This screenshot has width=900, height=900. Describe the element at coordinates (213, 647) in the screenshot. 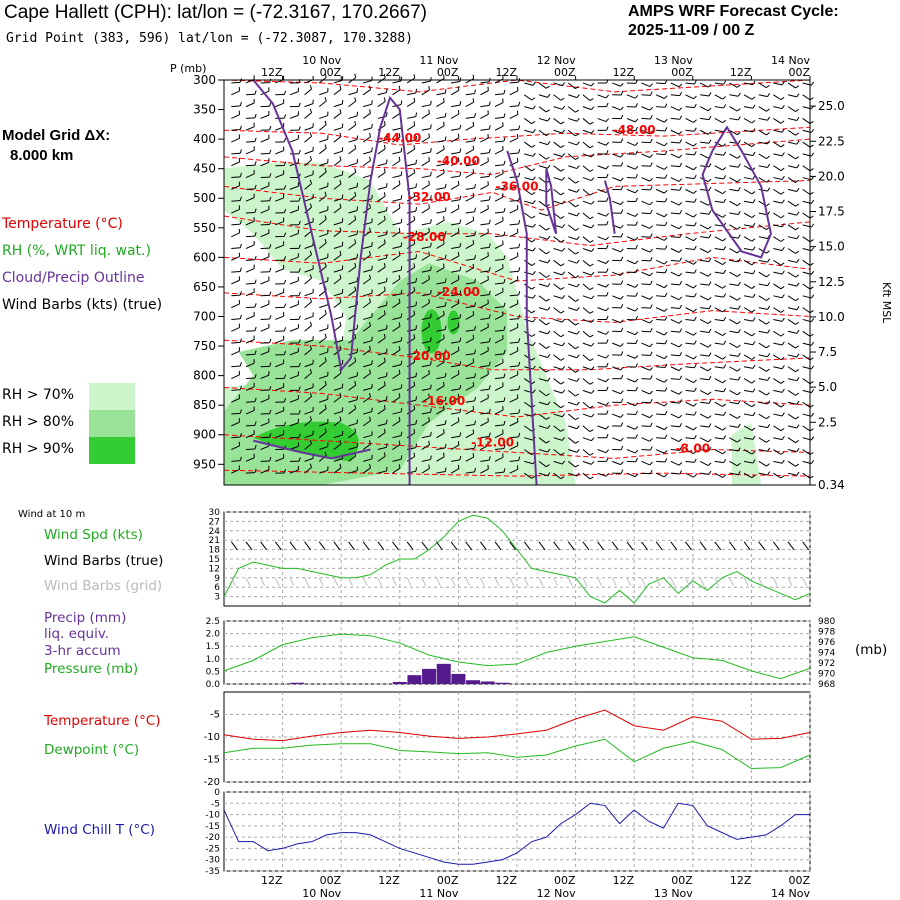

I see `precip-tick-label: 1.5` at that location.